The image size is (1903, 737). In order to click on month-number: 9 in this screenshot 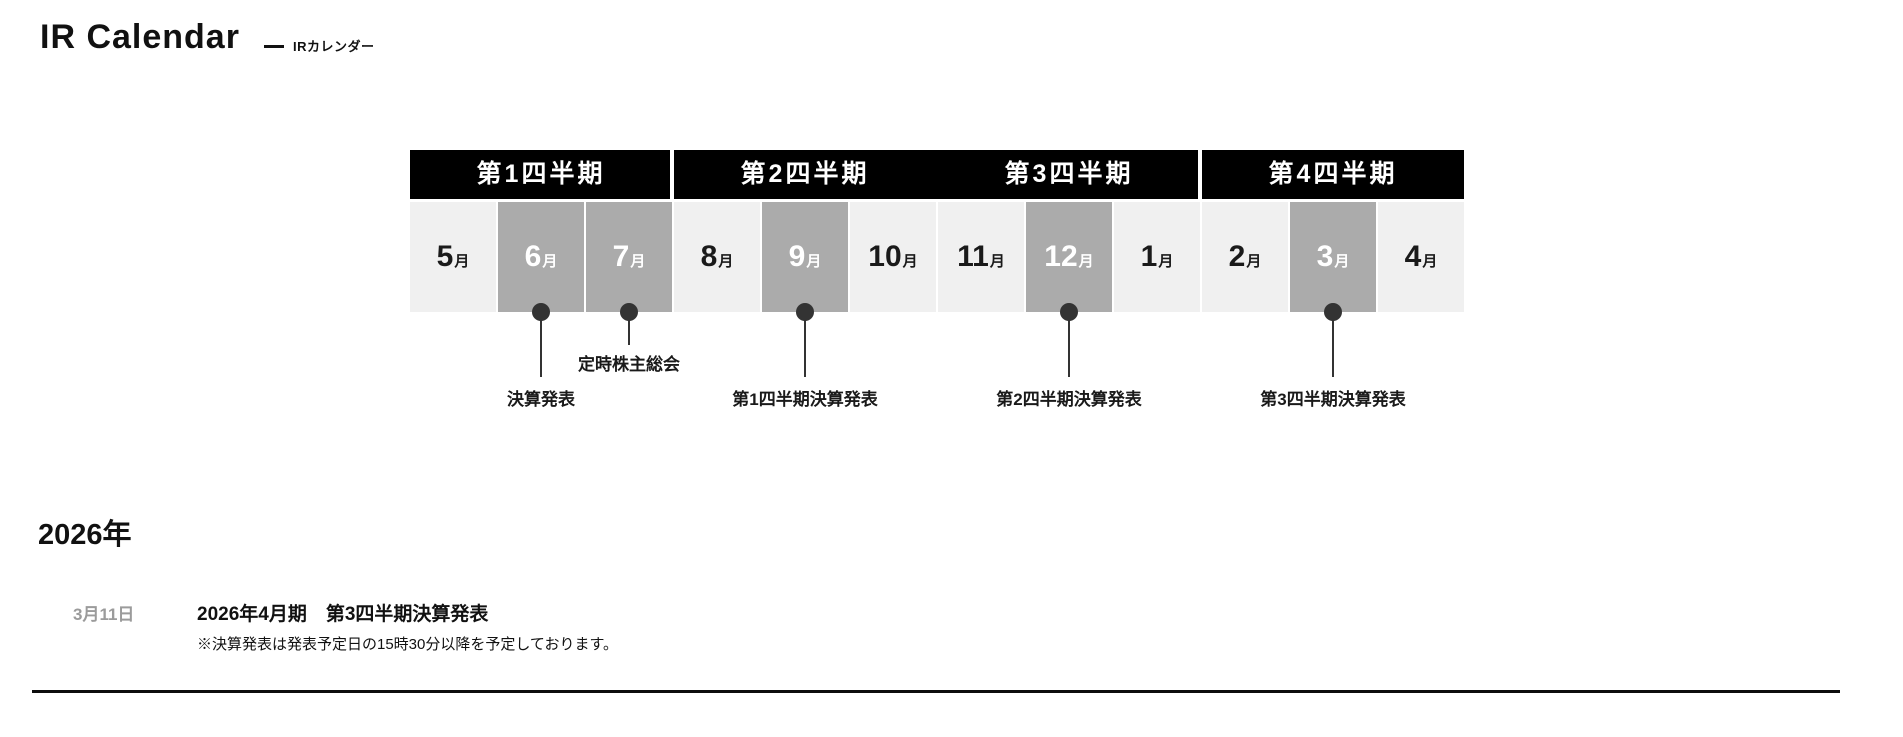, I will do `click(797, 256)`.